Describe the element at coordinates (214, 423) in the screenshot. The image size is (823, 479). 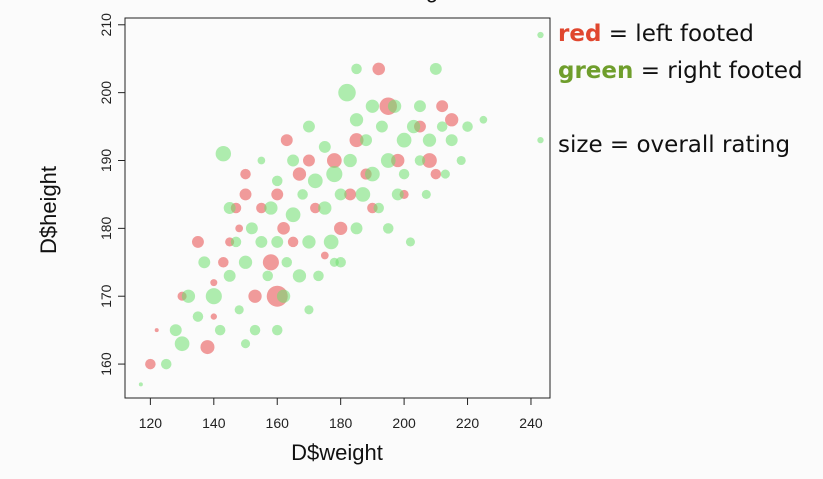
I see `x-tick-label: 140` at that location.